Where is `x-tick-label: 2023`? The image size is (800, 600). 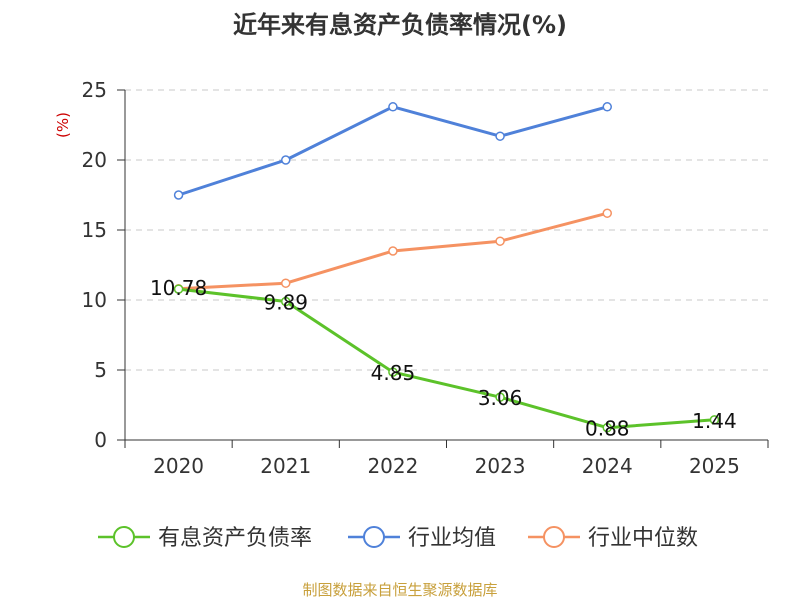
x-tick-label: 2023 is located at coordinates (500, 466).